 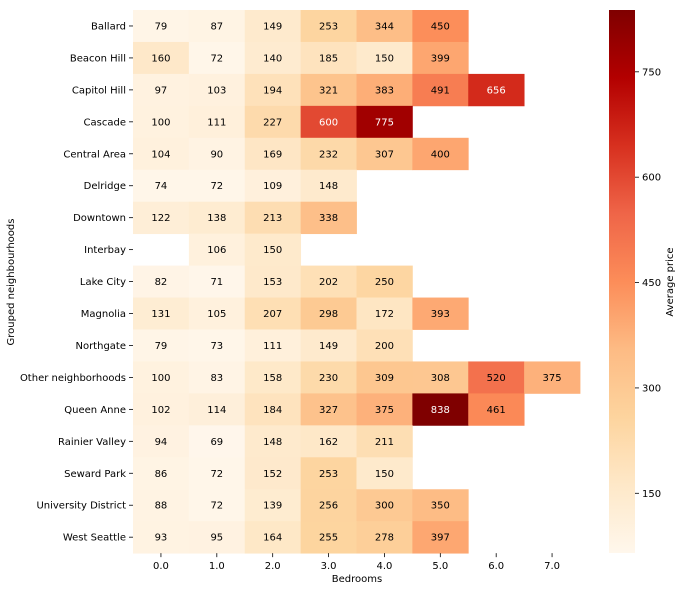 I want to click on cell-value-label: 97, so click(x=161, y=90).